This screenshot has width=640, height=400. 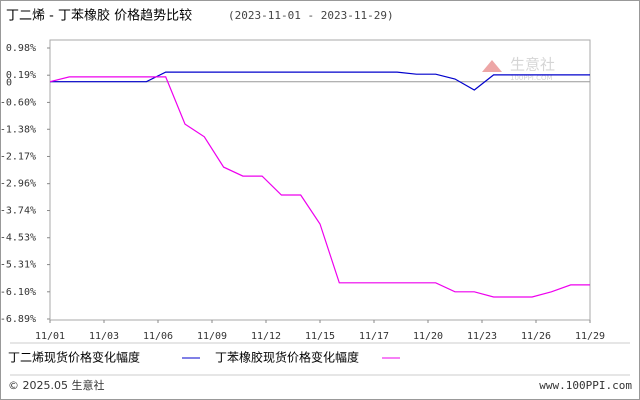 What do you see at coordinates (590, 336) in the screenshot?
I see `x-tick-label: 11/29` at bounding box center [590, 336].